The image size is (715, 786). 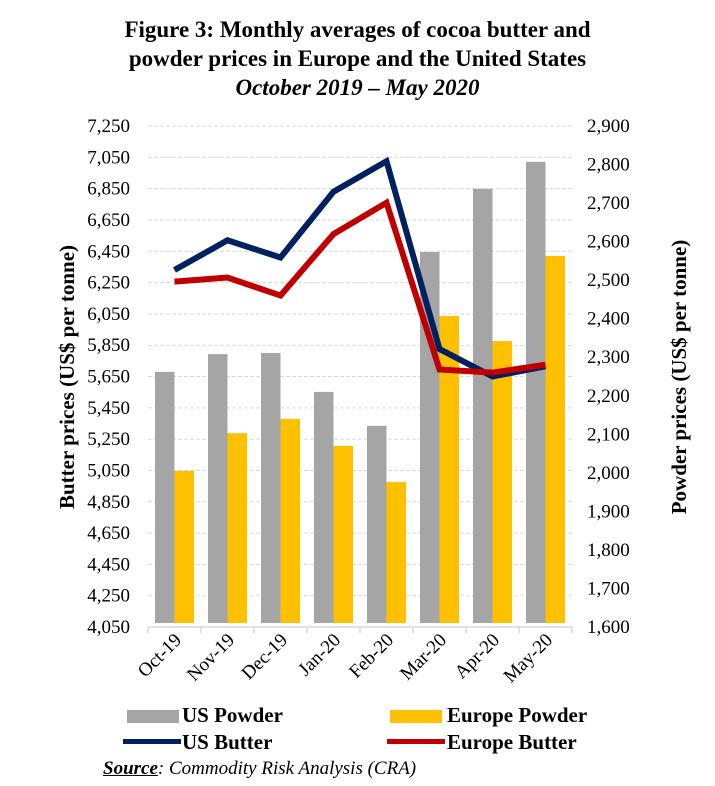 I want to click on y-right-tick-label: 2,200, so click(x=608, y=396).